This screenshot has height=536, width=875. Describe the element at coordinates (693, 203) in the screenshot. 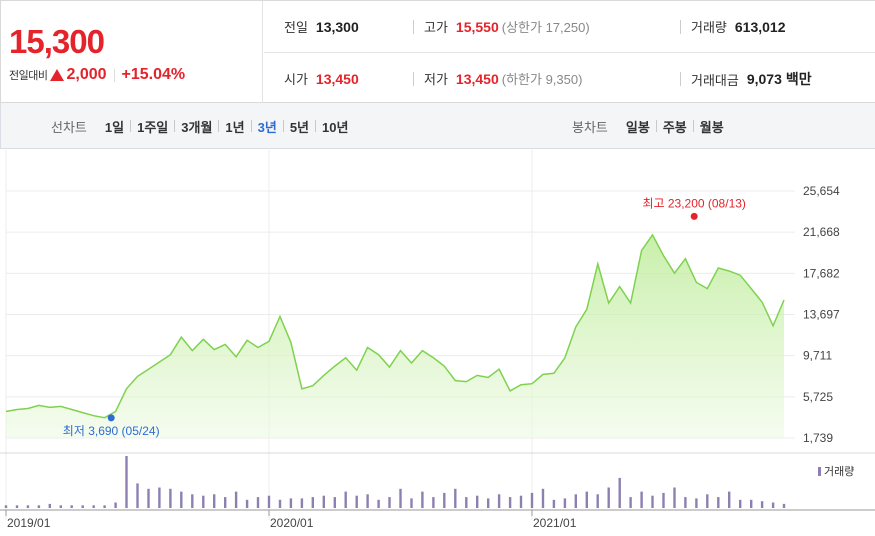

I see `high-annotation: 최고 23,200 (08/13)` at that location.